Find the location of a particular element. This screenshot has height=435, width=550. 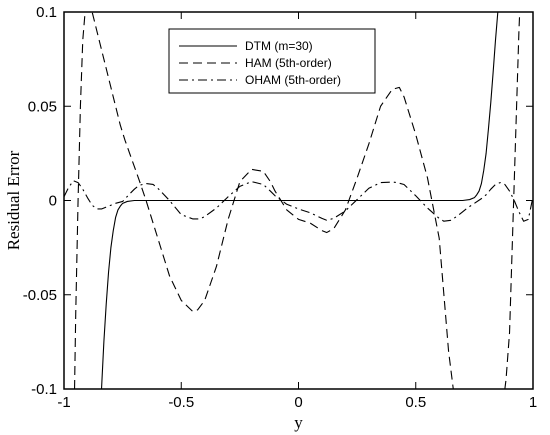

y-tick-label-2: -0.05 is located at coordinates (40, 295).